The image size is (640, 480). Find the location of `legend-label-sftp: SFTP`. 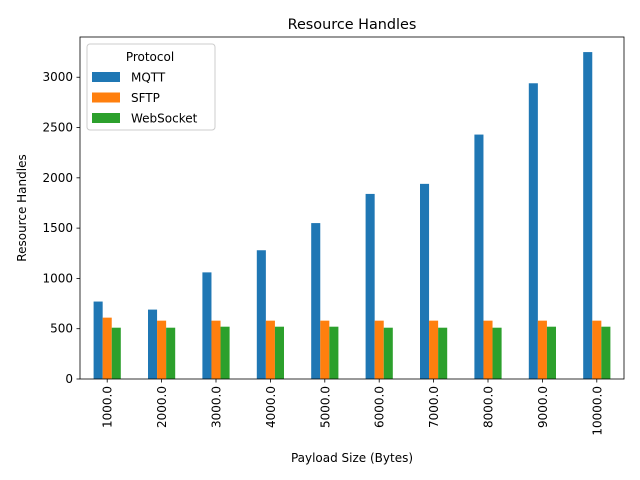

legend-label-sftp: SFTP is located at coordinates (145, 98).